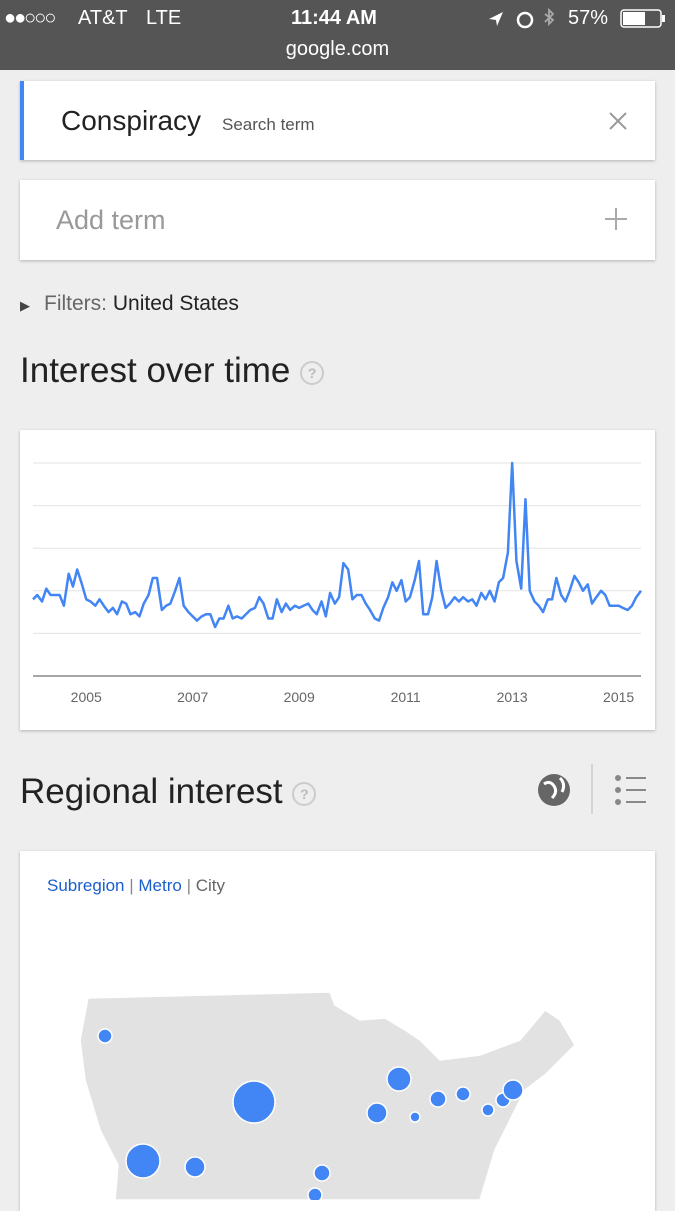 This screenshot has width=675, height=1211. Describe the element at coordinates (86, 697) in the screenshot. I see `x-tick-label: 2005` at that location.